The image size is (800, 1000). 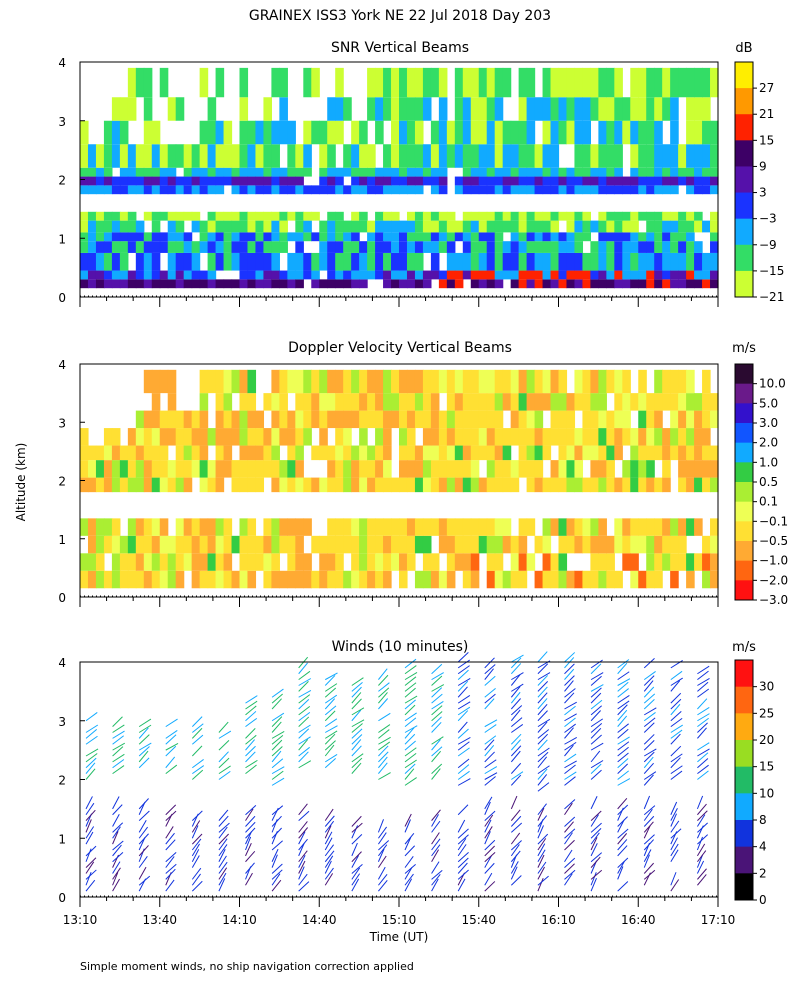 What do you see at coordinates (744, 570) in the screenshot?
I see `doppler-colorbar-swatch` at bounding box center [744, 570].